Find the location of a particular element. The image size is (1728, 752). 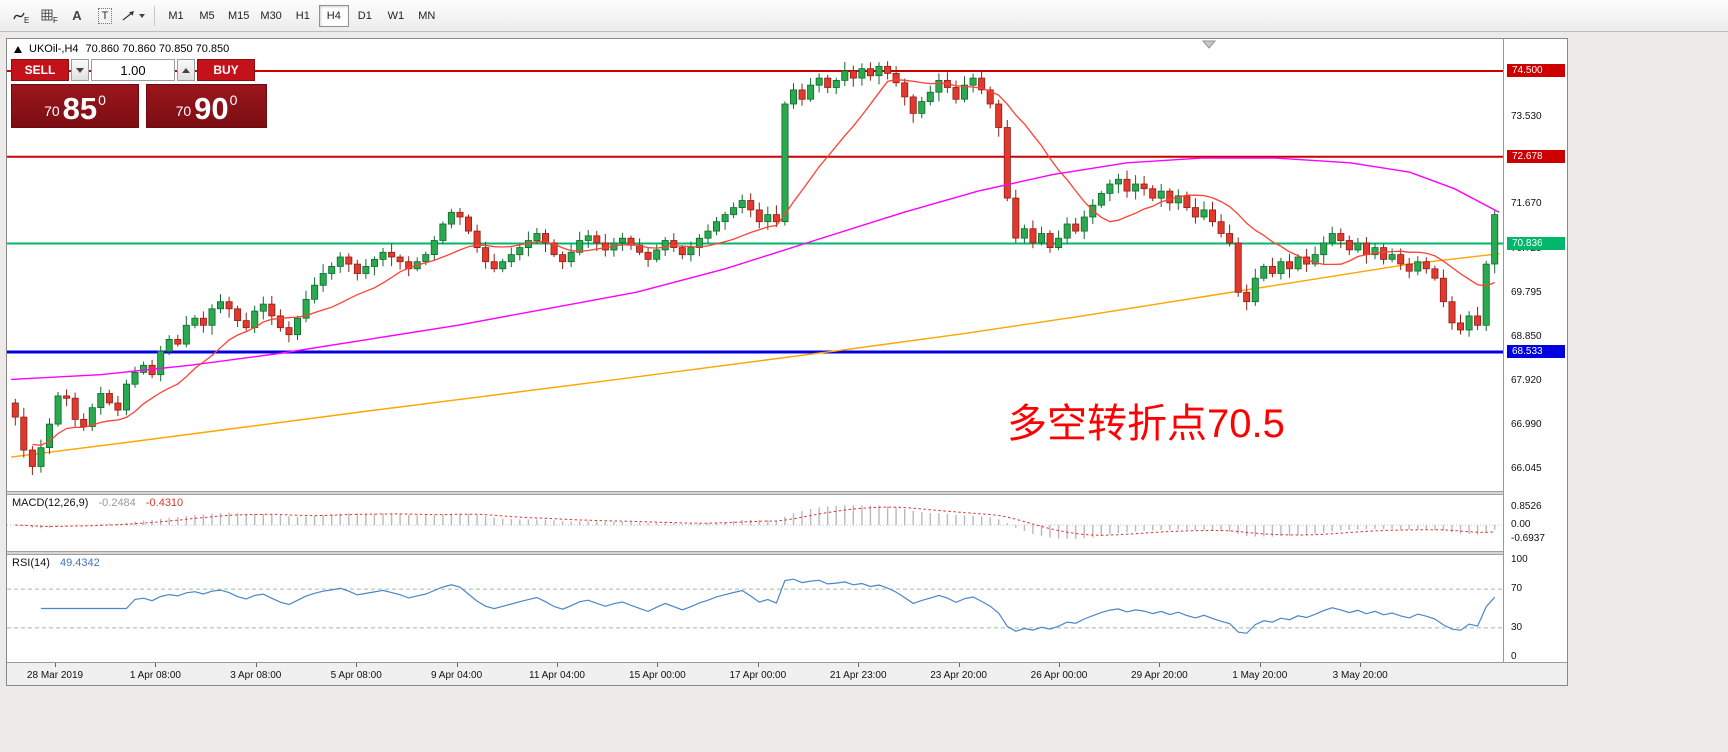

price-axis-tick: 69.795 is located at coordinates (1526, 292).